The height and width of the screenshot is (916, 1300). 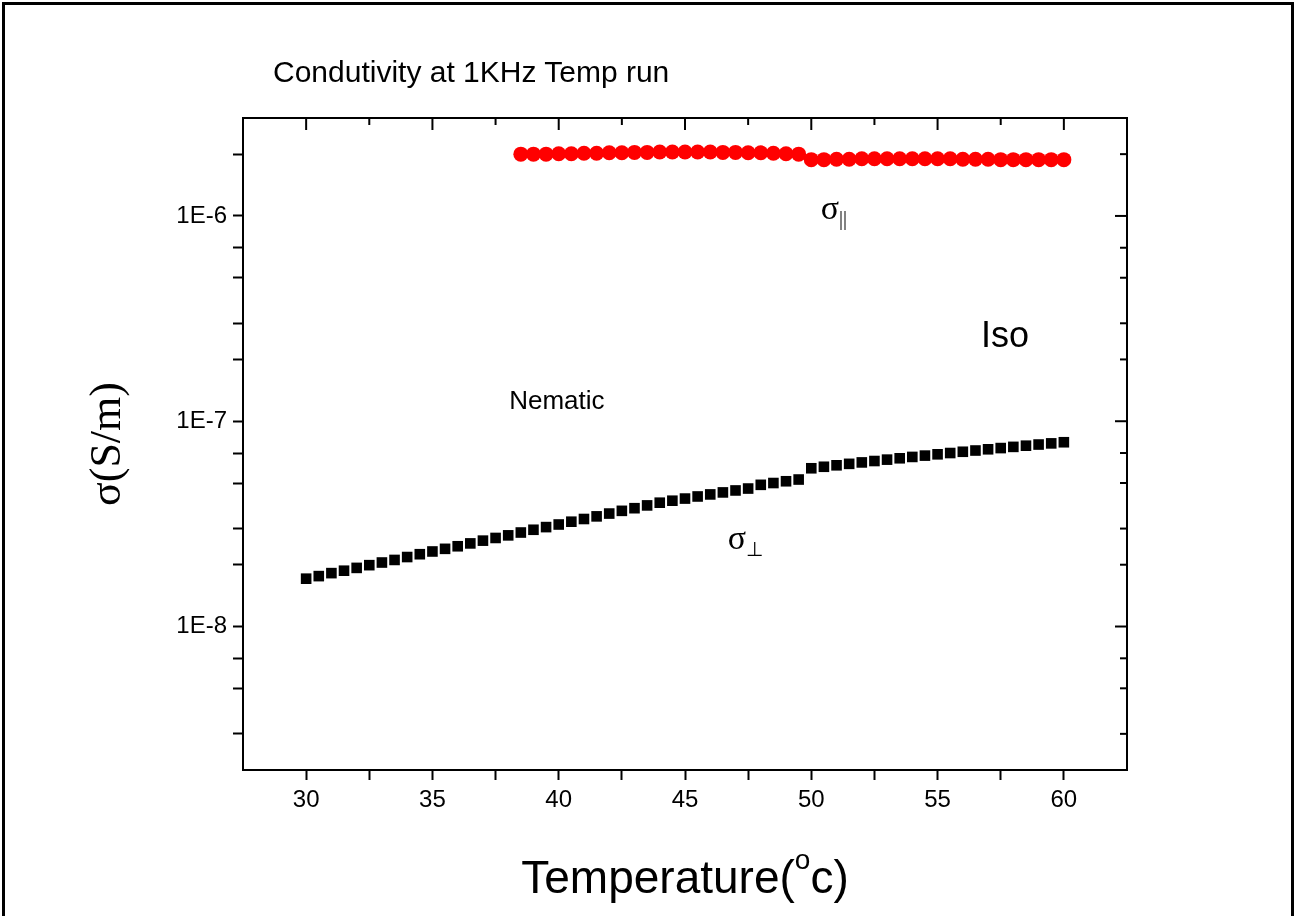 What do you see at coordinates (1064, 799) in the screenshot?
I see `x-tick-label: 60` at bounding box center [1064, 799].